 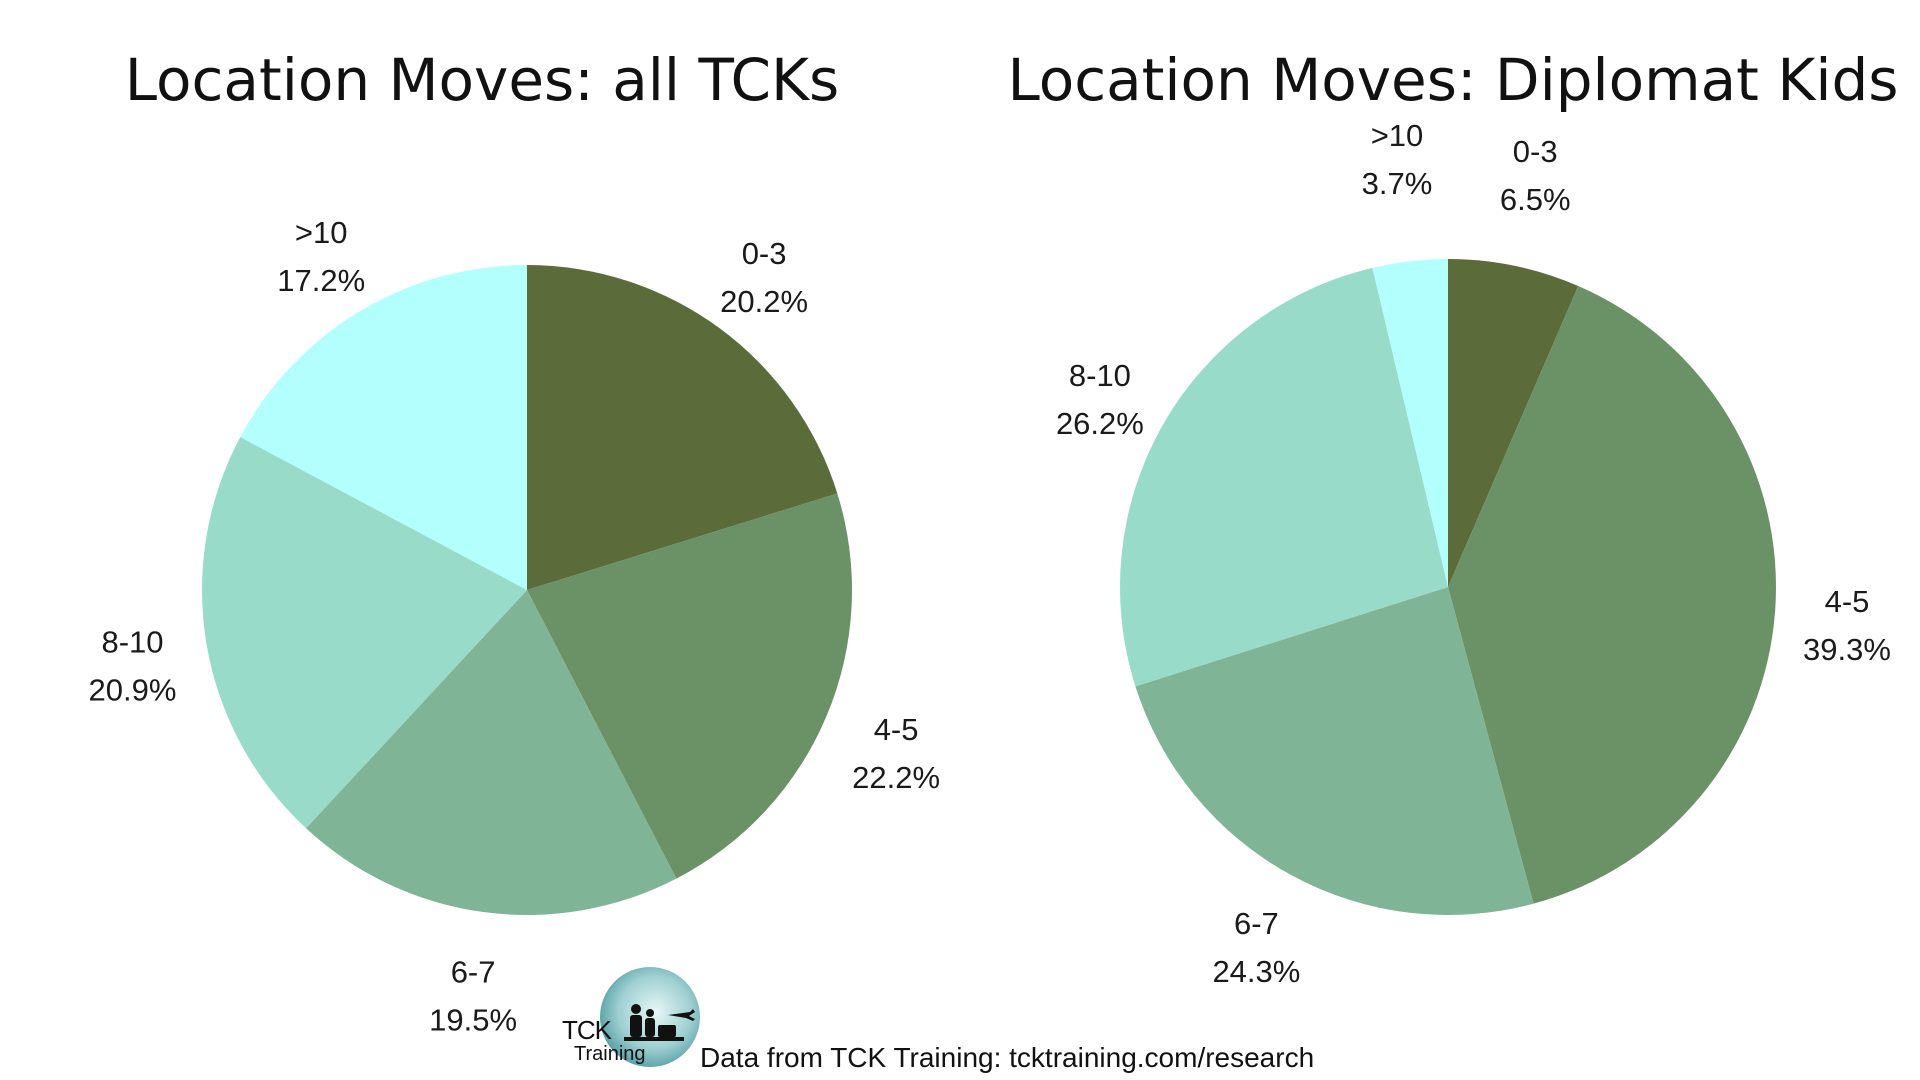 I want to click on slice-value-label: 20.2%, so click(x=764, y=301).